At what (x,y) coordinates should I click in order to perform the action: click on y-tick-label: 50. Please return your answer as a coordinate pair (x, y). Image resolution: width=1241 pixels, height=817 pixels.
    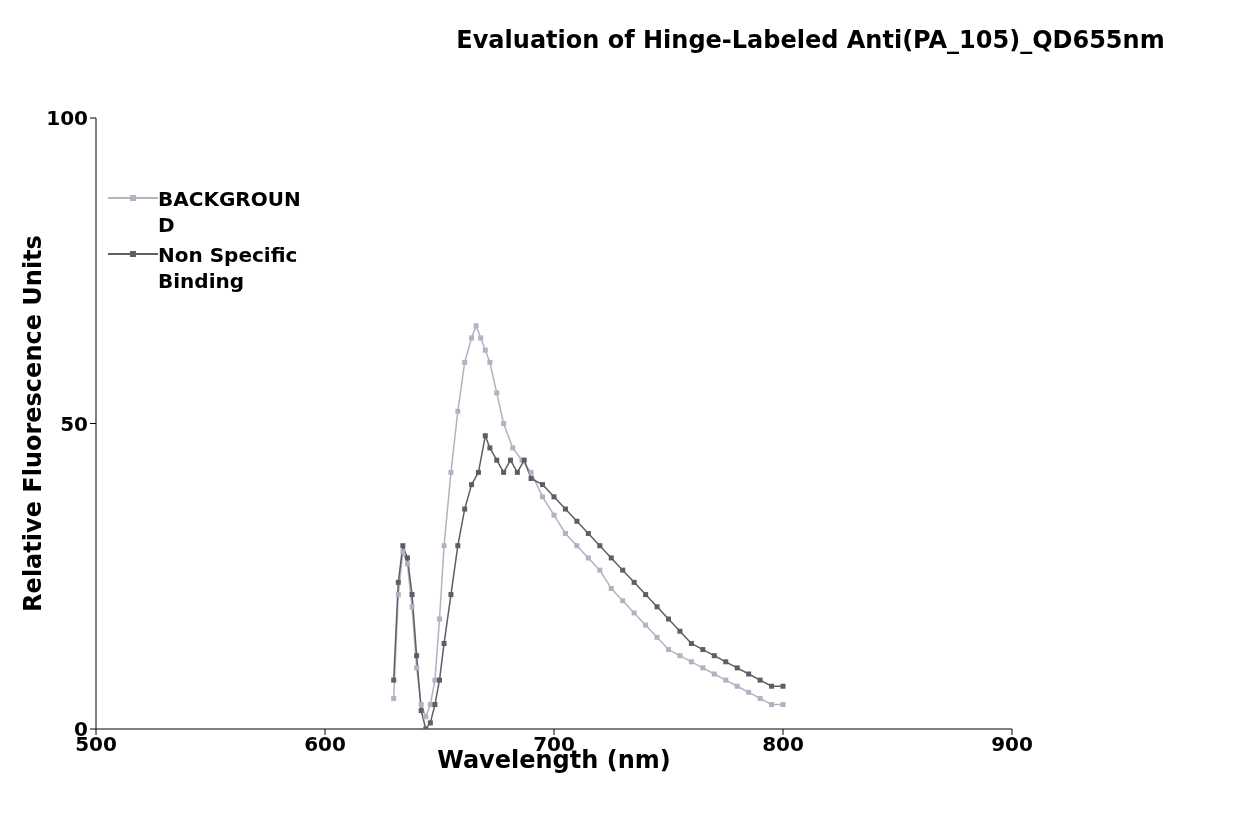
    Looking at the image, I should click on (74, 423).